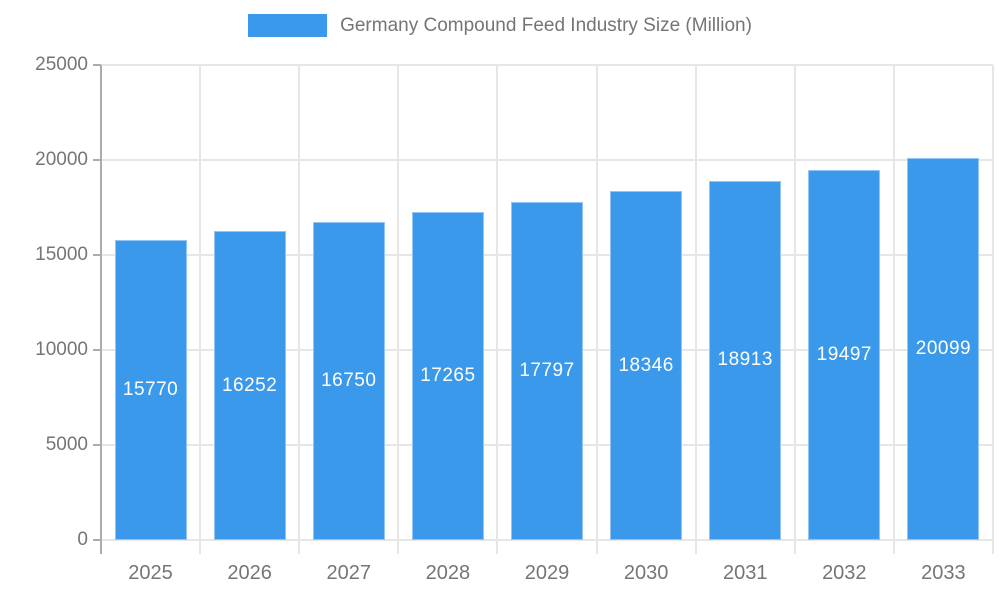 The image size is (1000, 600). I want to click on bar: 18346, so click(646, 365).